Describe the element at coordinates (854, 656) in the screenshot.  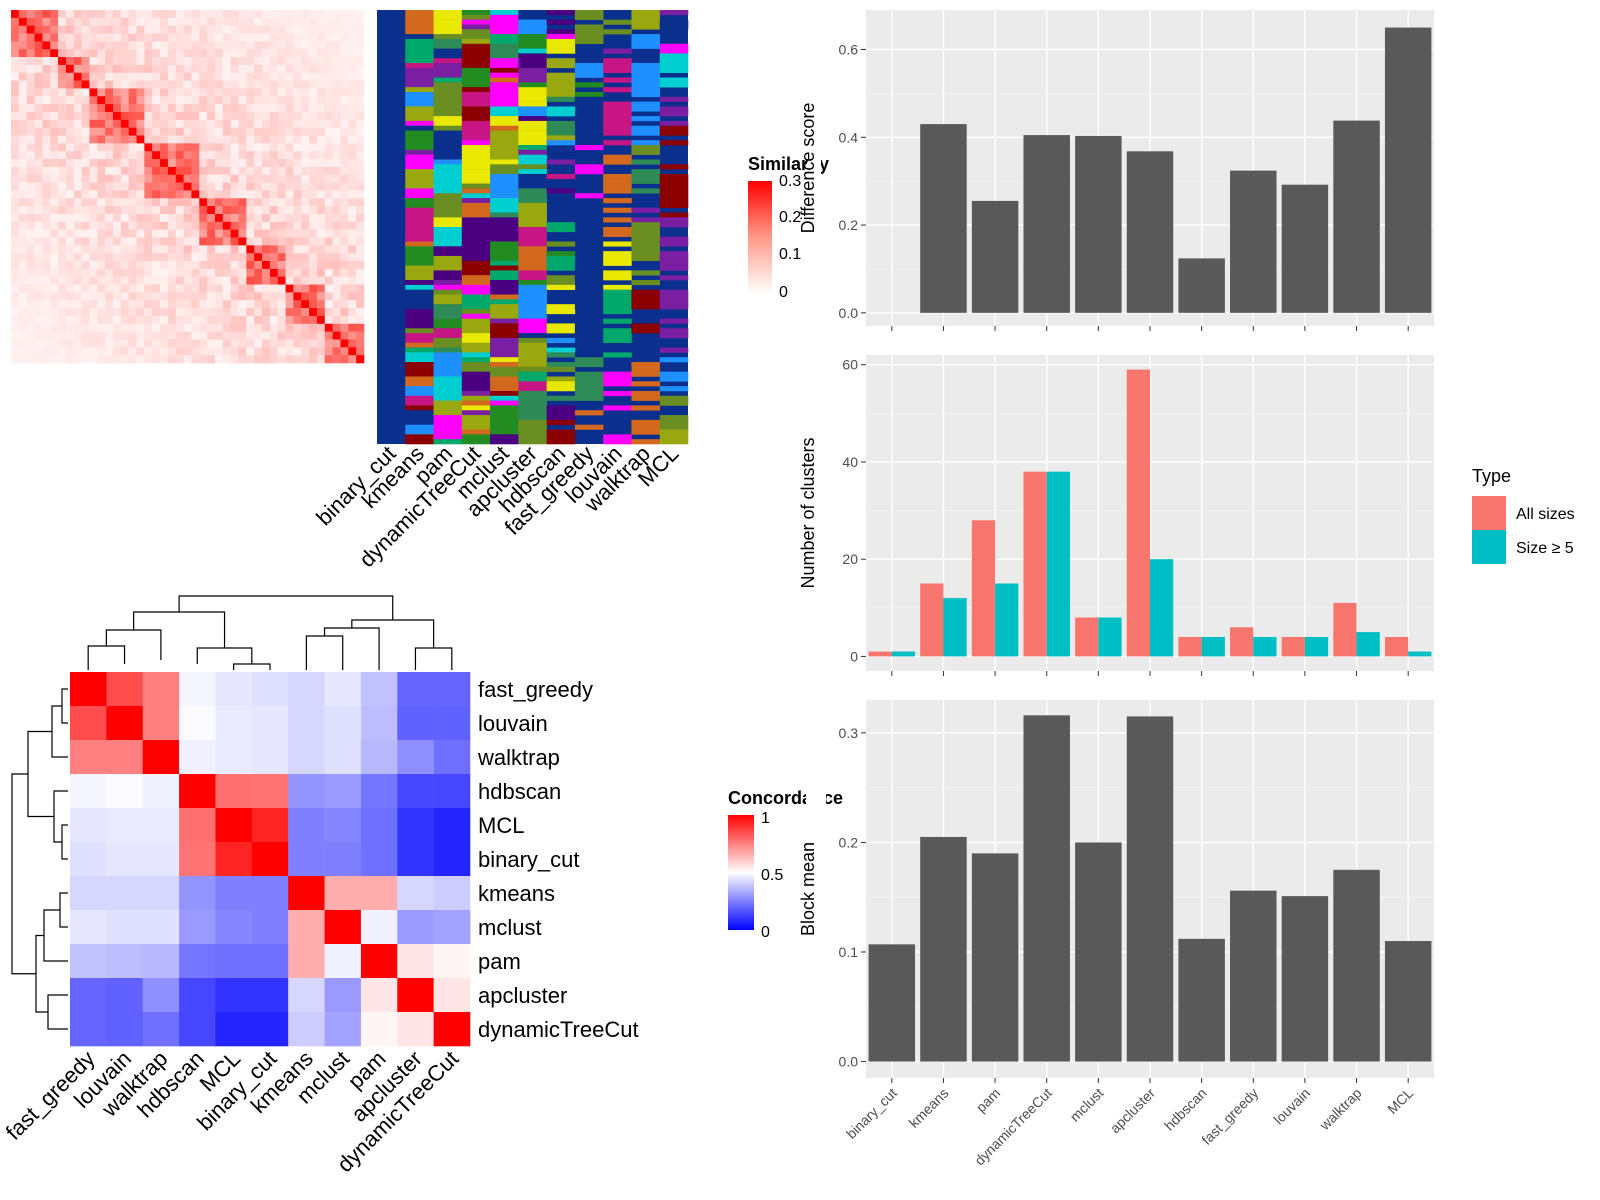
I see `y-tick-label: 0` at that location.